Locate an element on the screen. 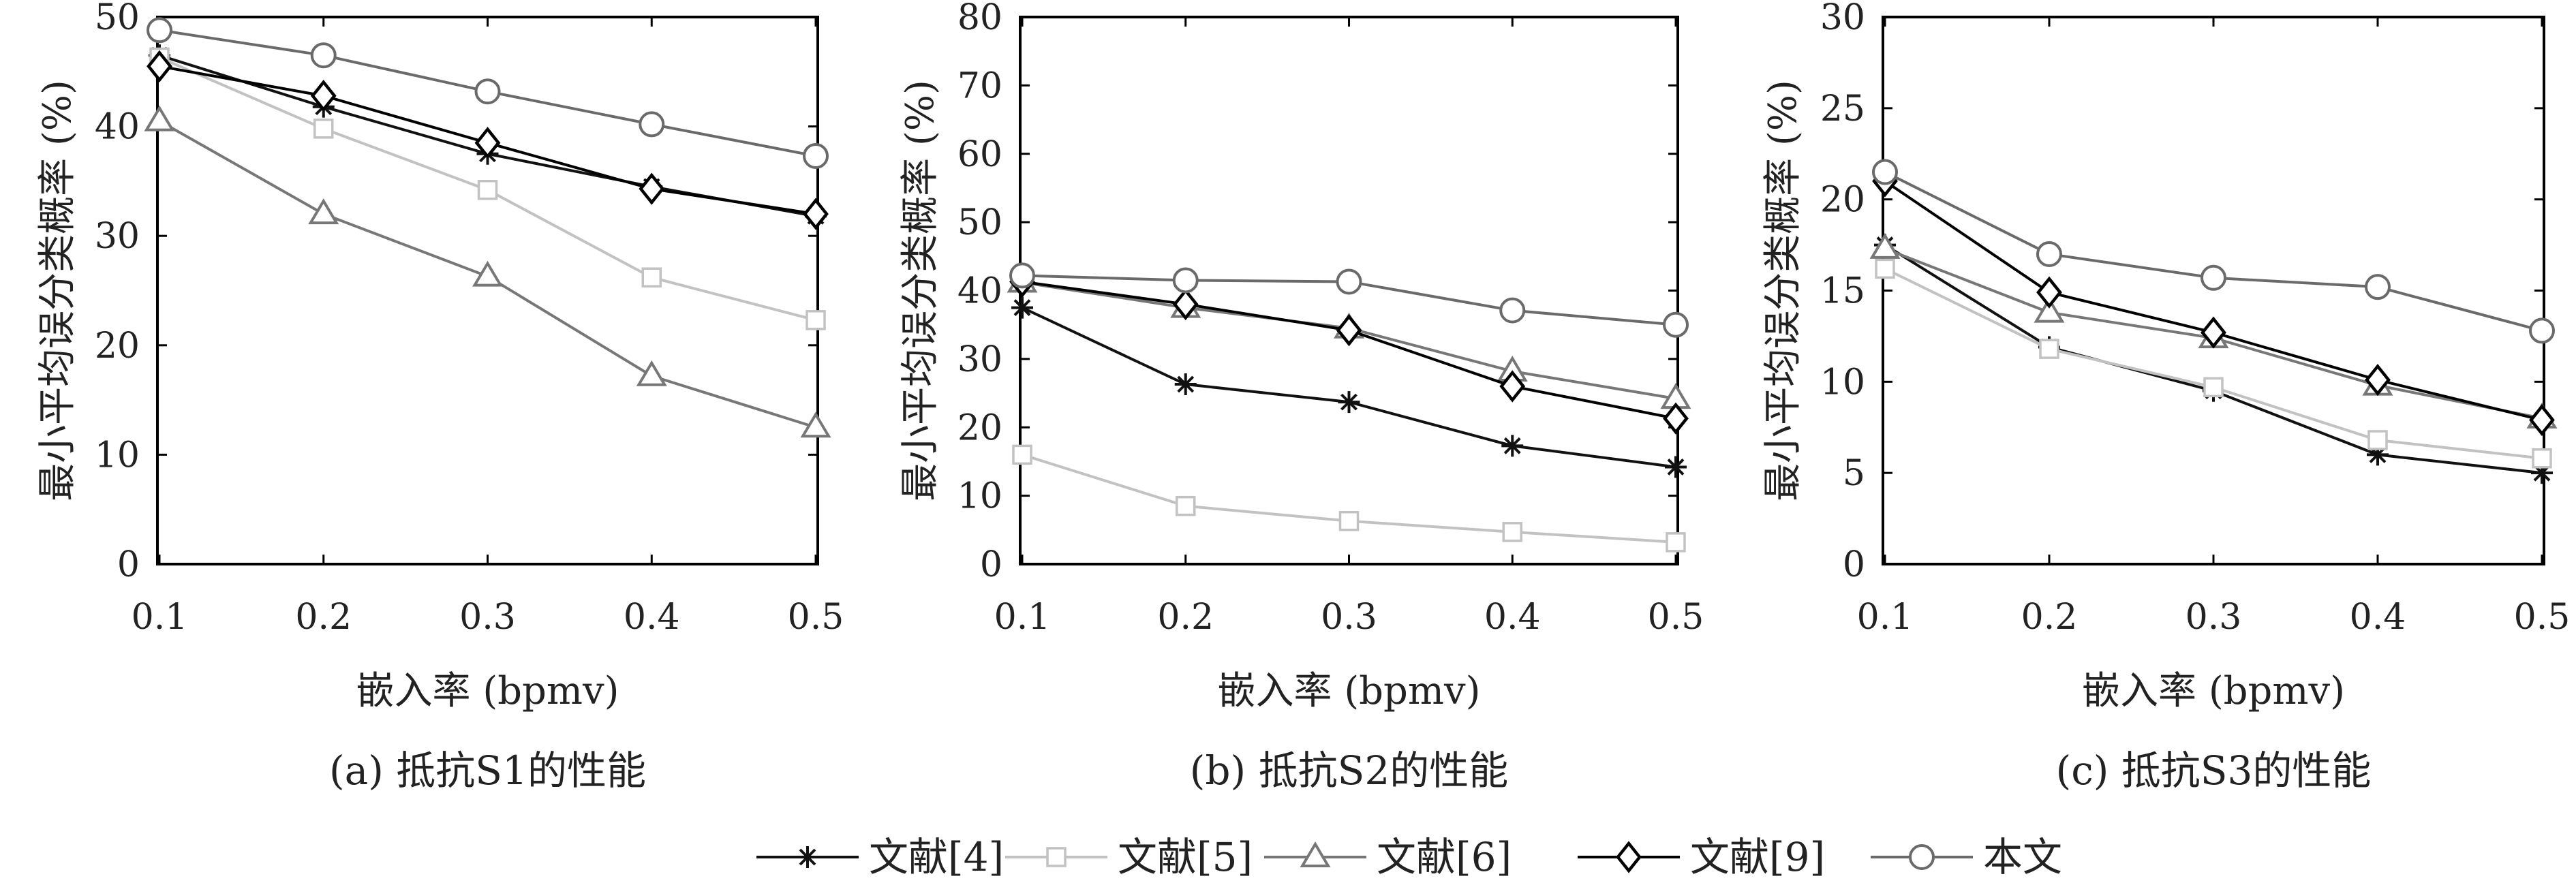 This screenshot has height=885, width=2576. legend-label: 文献[9] is located at coordinates (1757, 857).